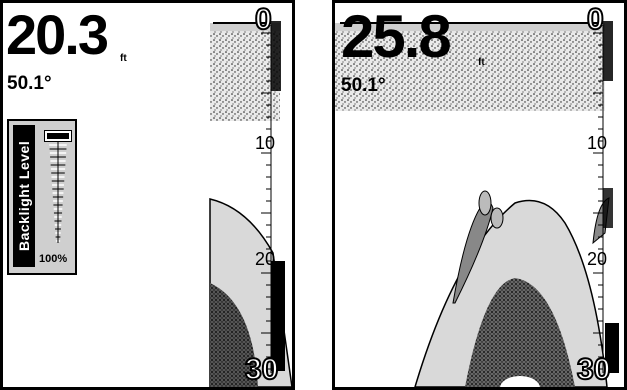 The height and width of the screenshot is (390, 627). What do you see at coordinates (42, 197) in the screenshot?
I see `backlight-level-popup: Backlight Level 100%` at bounding box center [42, 197].